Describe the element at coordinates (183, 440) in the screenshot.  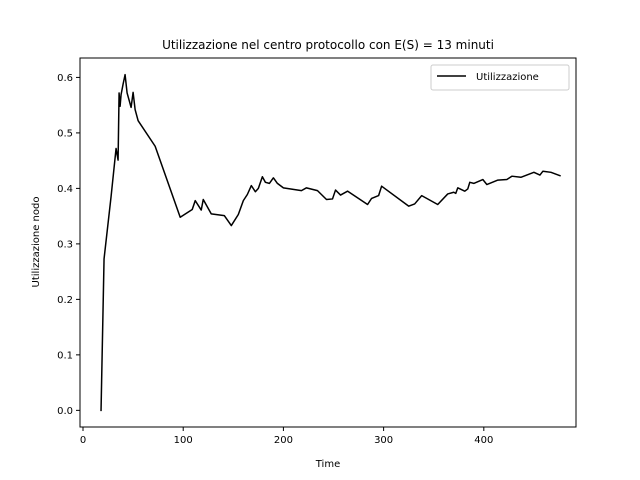
I see `x-tick-label: 100` at that location.